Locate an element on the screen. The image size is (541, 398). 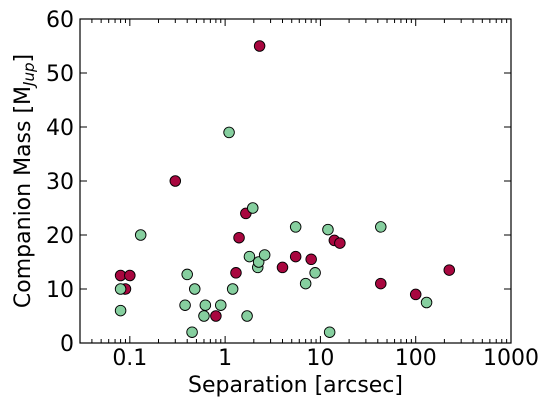
y-axis-title-close: ] is located at coordinates (23, 58).